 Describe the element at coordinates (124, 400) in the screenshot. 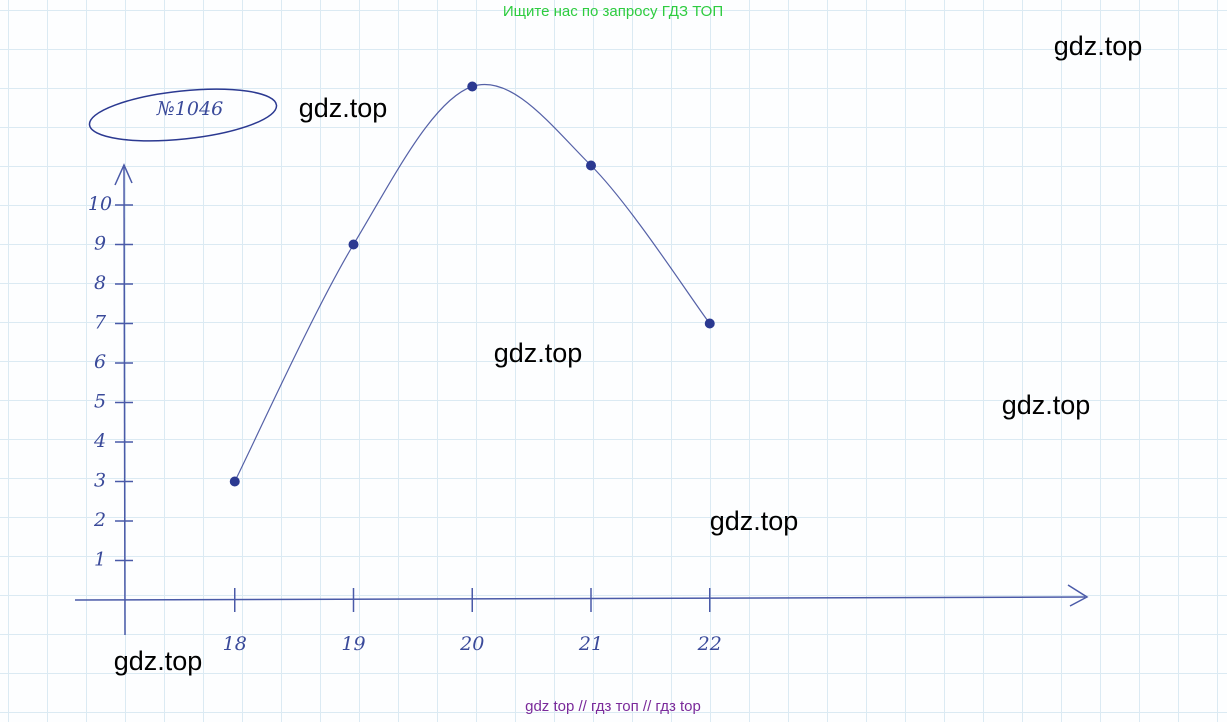

I see `y-axis` at that location.